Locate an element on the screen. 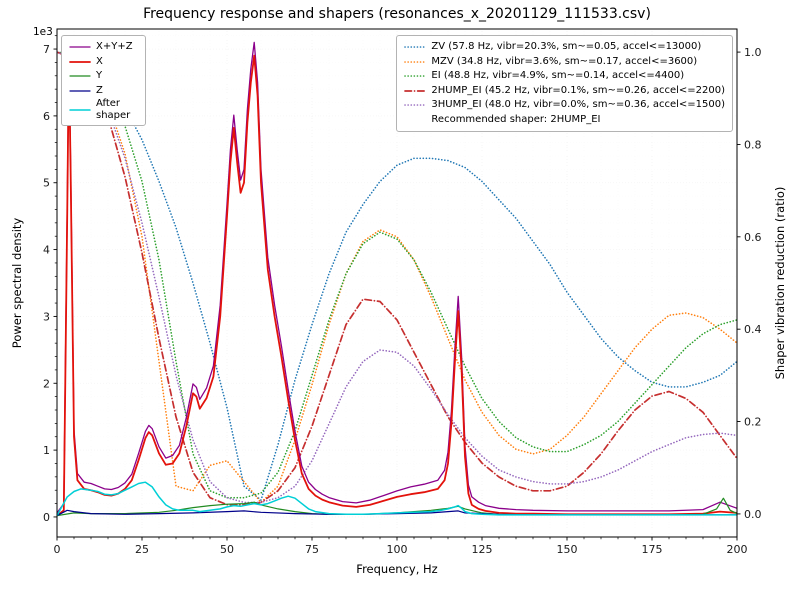  svg-text: 4 is located at coordinates (46, 250).